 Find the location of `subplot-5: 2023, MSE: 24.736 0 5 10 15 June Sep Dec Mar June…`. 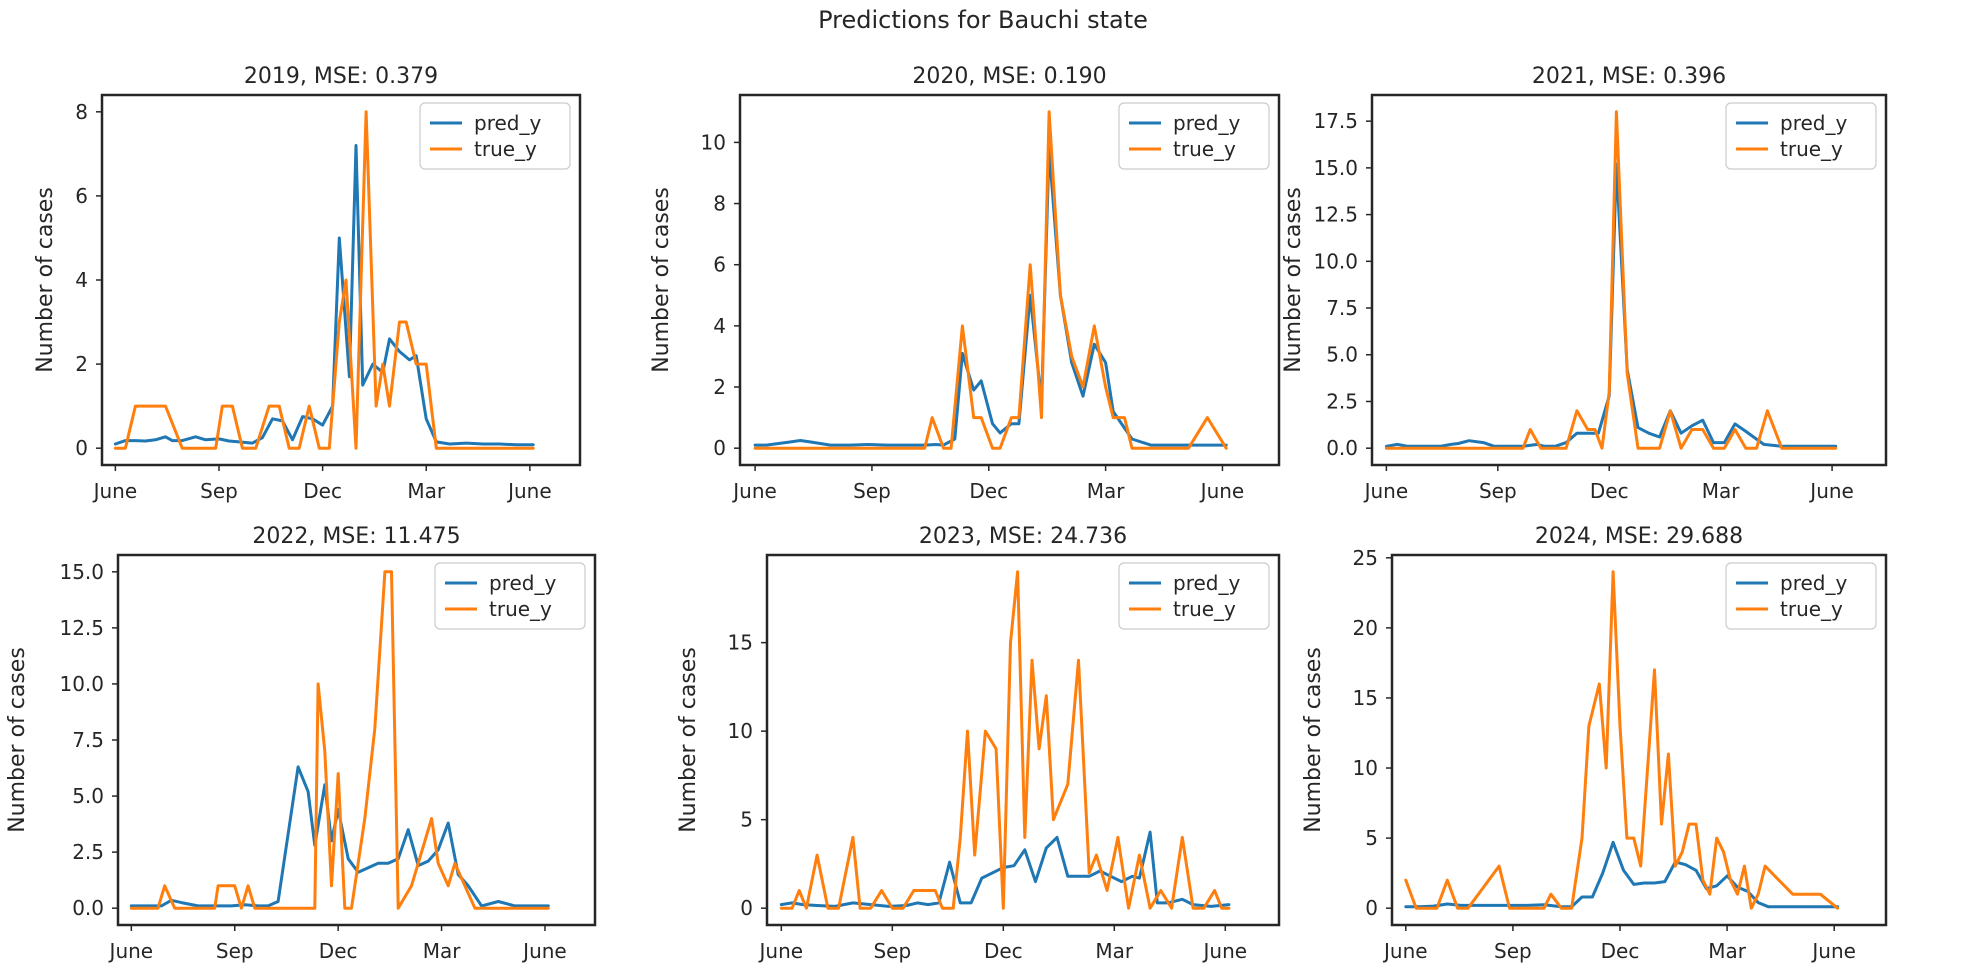

subplot-5: 2023, MSE: 24.736 0 5 10 15 June Sep Dec Mar June… is located at coordinates (977, 743).